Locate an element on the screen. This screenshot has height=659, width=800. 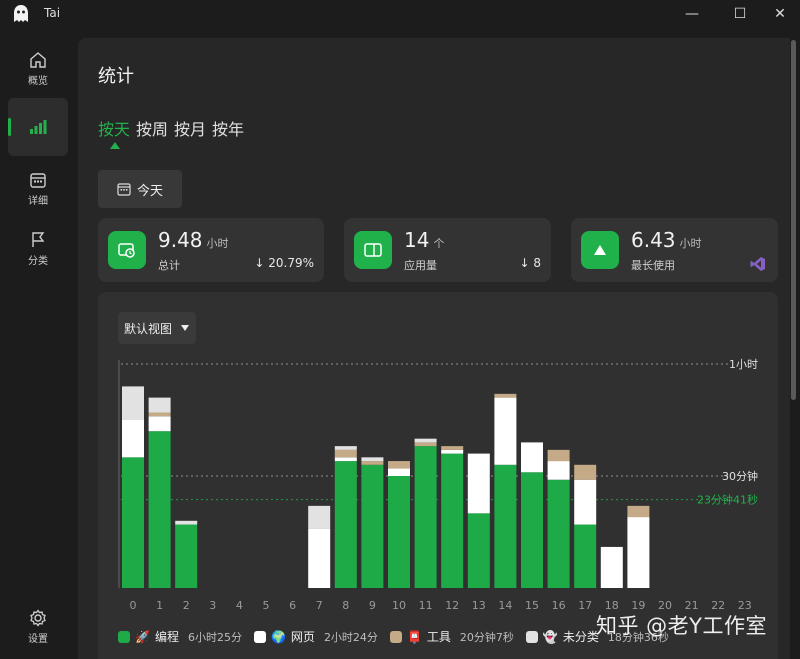
view-select: 默认视图 is located at coordinates (157, 328).